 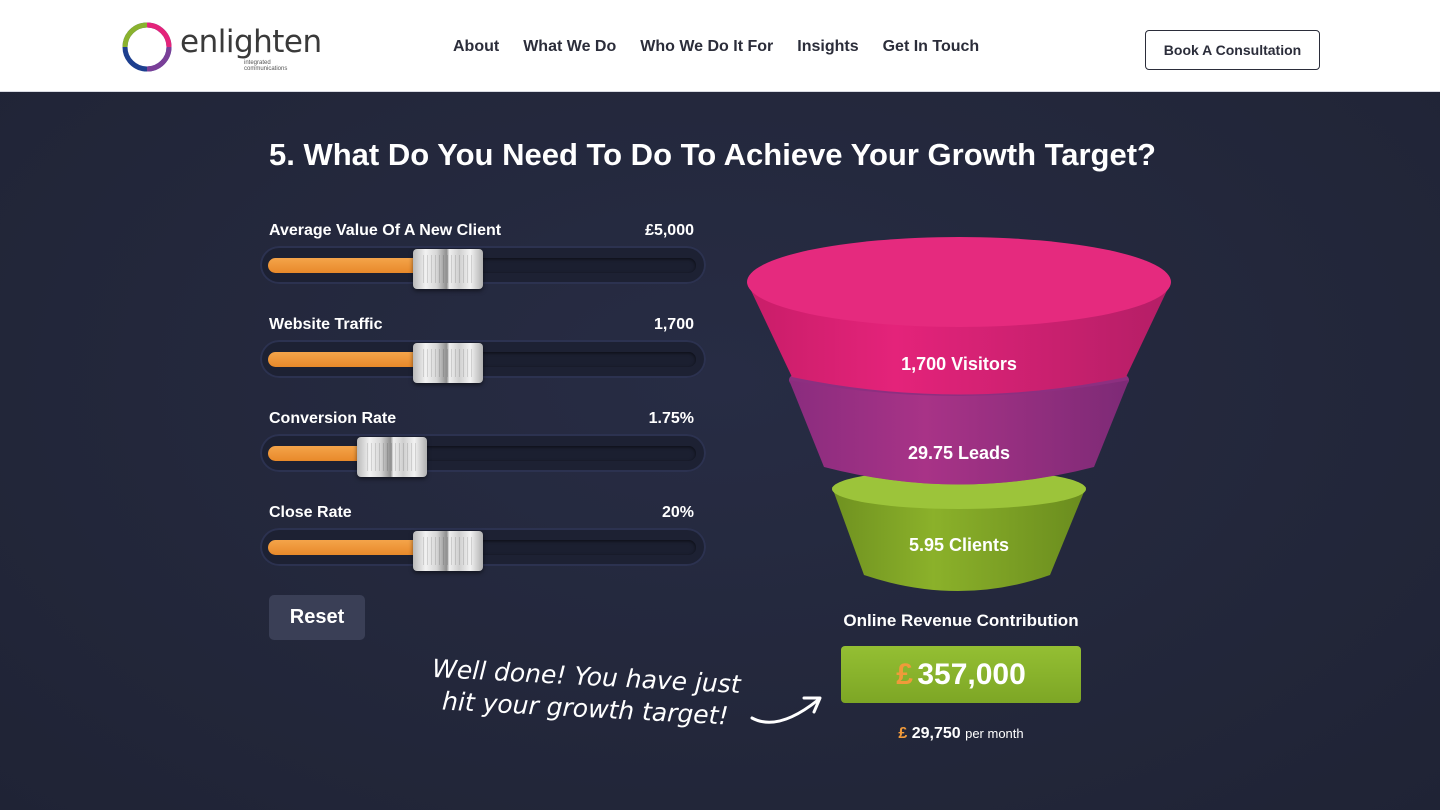 I want to click on slider-value: £5,000, so click(x=669, y=230).